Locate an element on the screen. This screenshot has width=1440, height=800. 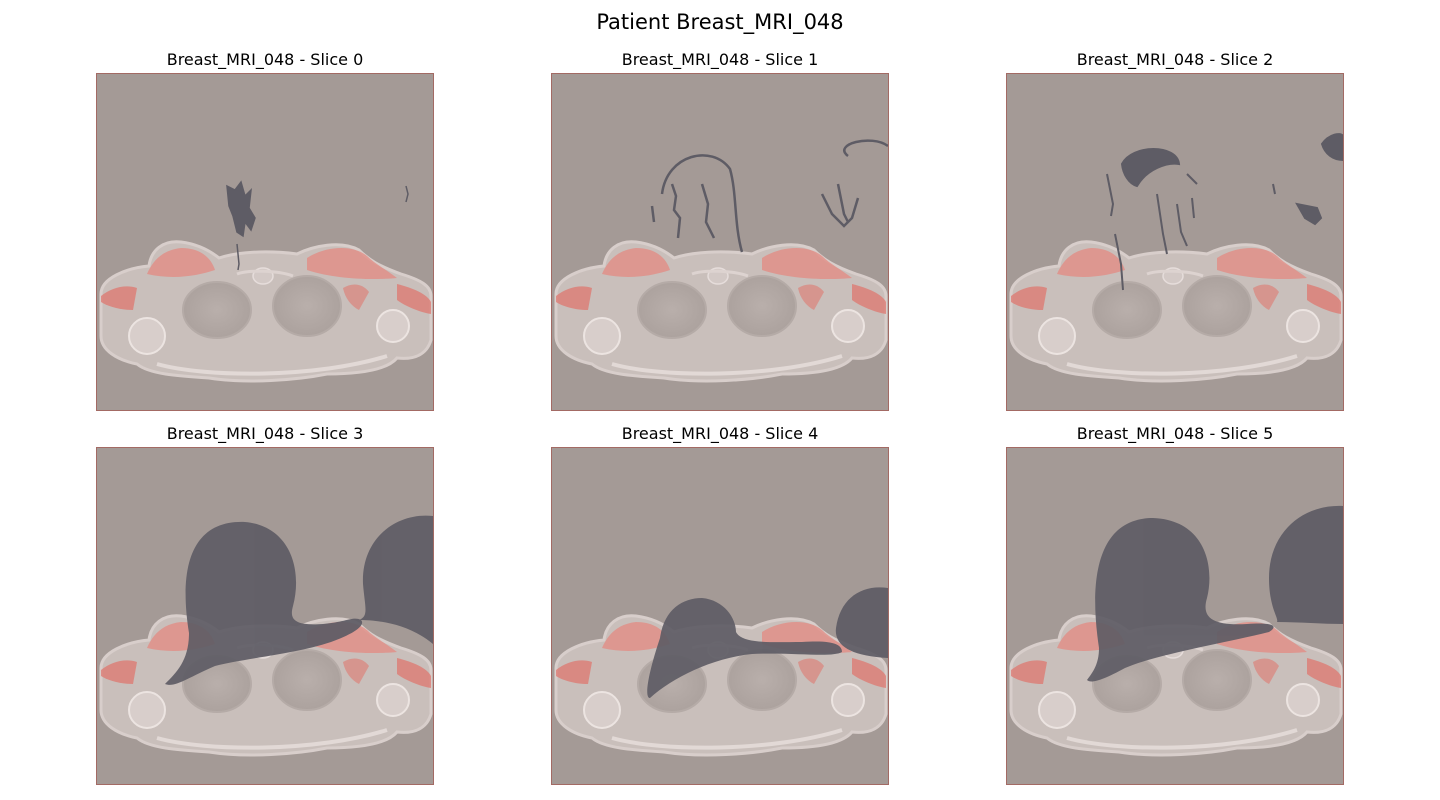
mri-slice-5-image is located at coordinates (1175, 616).